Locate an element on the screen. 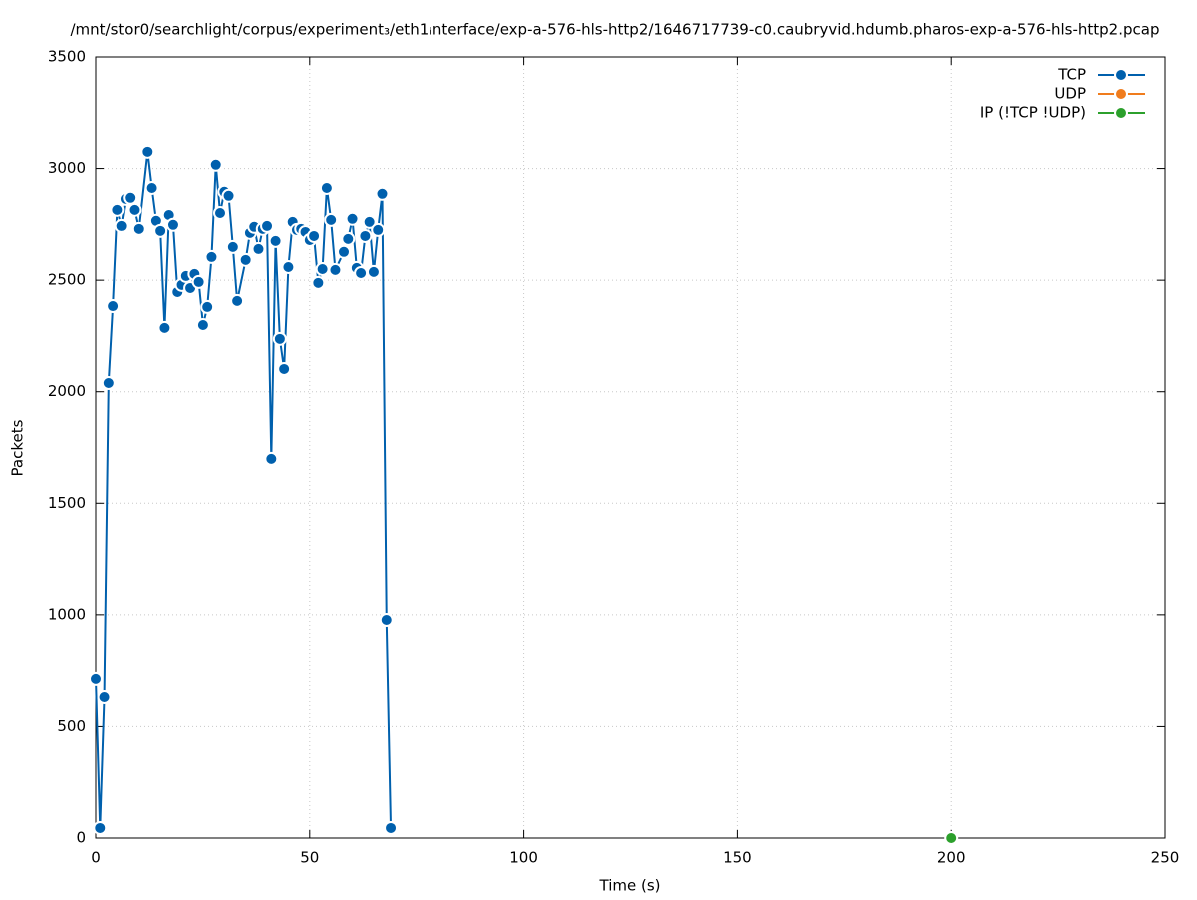 Image resolution: width=1197 pixels, height=900 pixels. y-tick-label: 3000 is located at coordinates (67, 168).